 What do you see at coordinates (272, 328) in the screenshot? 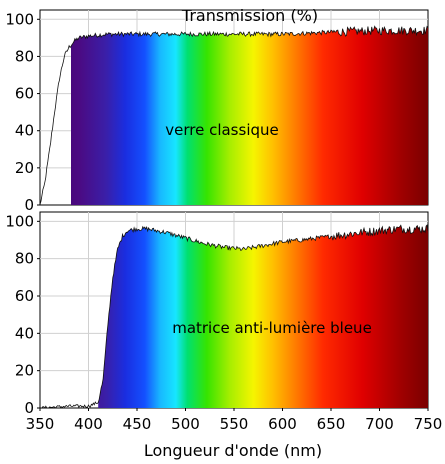
I see `panel-annotation: matrice anti-lumière bleue` at bounding box center [272, 328].